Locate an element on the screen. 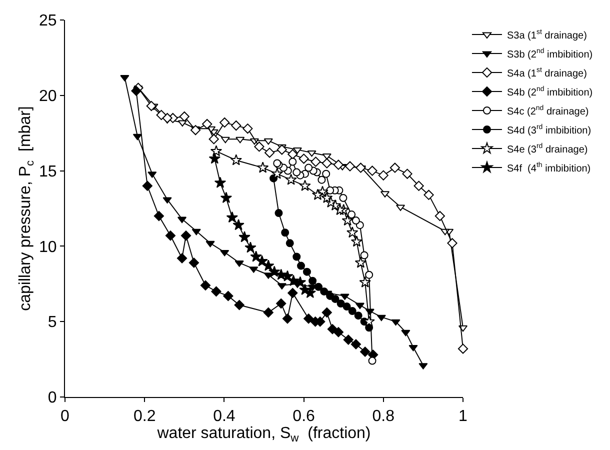  legend-label: S4b (2$^{nd}$ imbibition) is located at coordinates (549, 91).